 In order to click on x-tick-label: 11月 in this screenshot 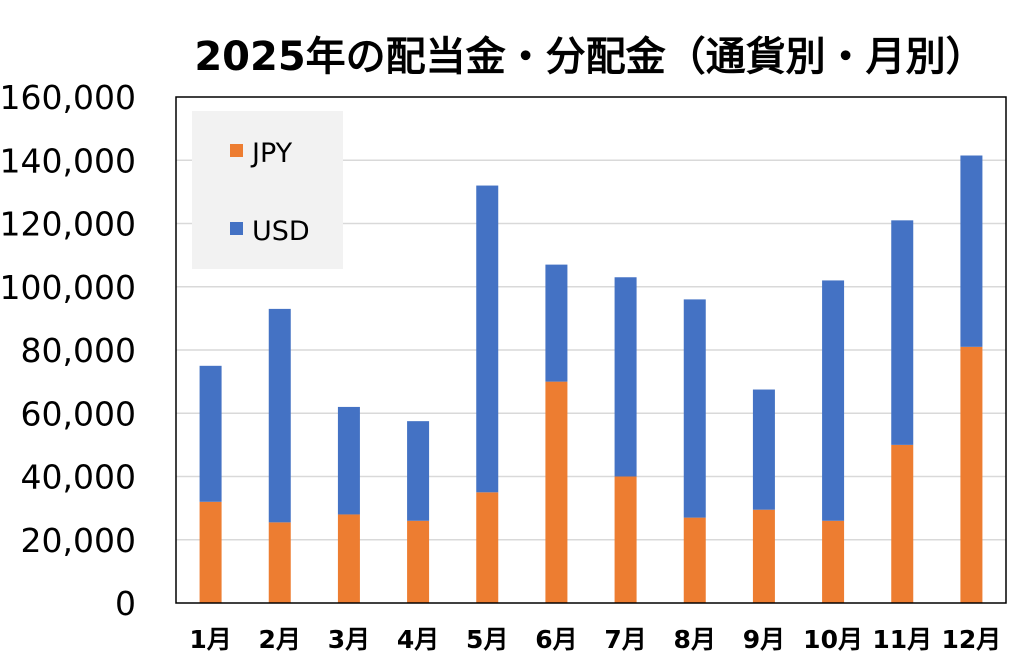, I will do `click(902, 639)`.